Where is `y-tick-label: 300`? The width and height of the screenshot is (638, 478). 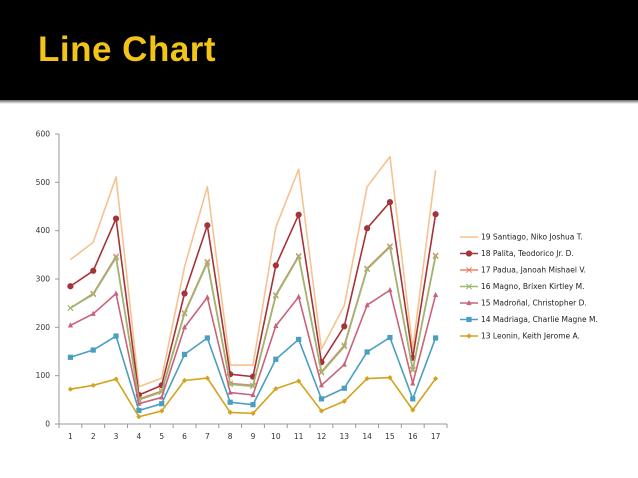 y-tick-label: 300 is located at coordinates (43, 279).